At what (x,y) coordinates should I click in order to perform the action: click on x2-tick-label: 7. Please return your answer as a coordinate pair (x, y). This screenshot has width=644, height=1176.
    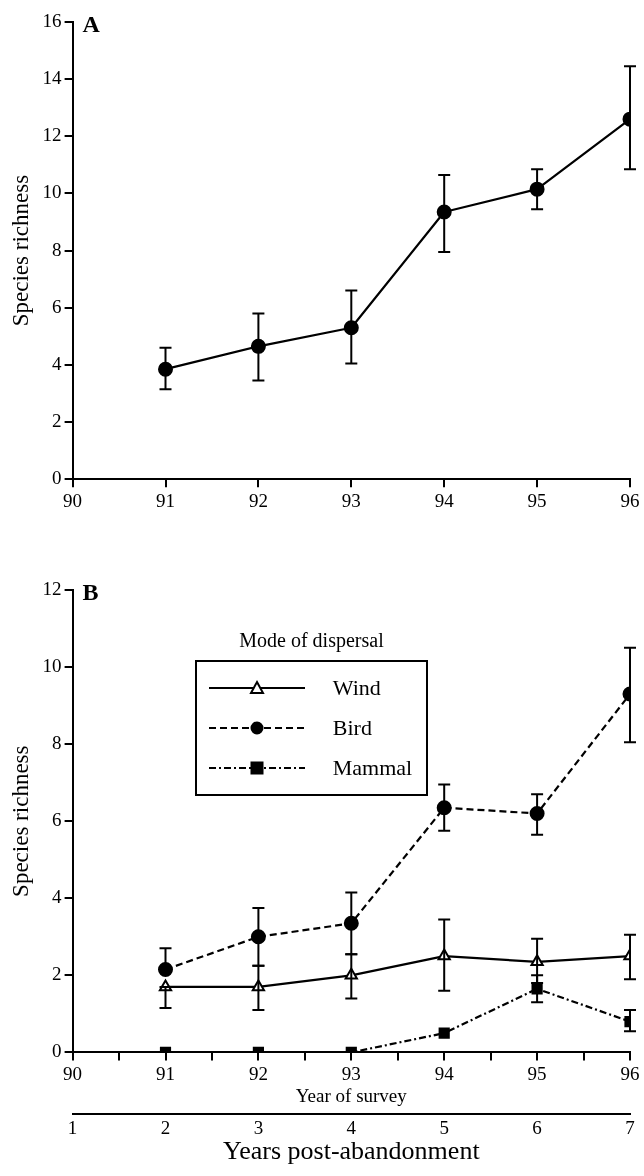
    Looking at the image, I should click on (630, 1128).